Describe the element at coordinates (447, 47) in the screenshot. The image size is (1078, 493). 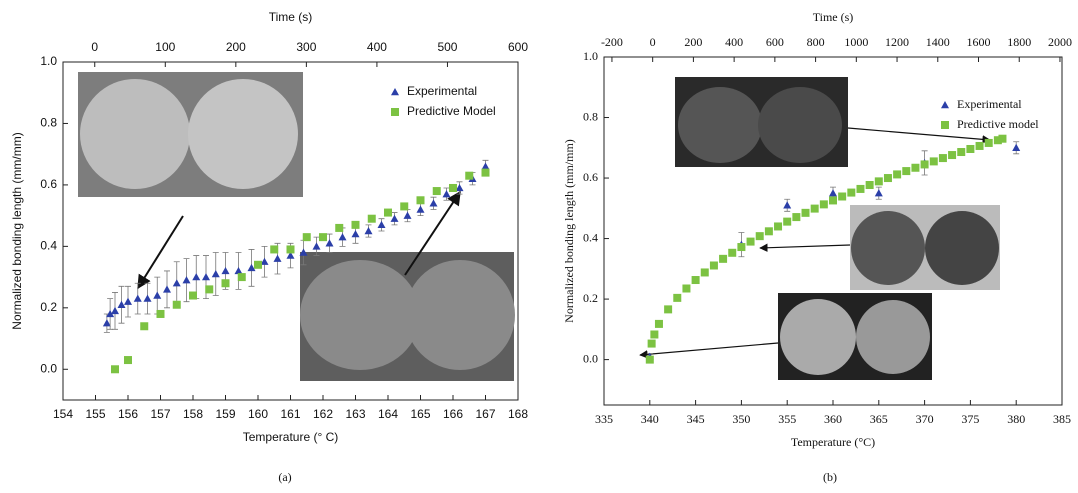
I see `x2-tick-label: 500` at that location.